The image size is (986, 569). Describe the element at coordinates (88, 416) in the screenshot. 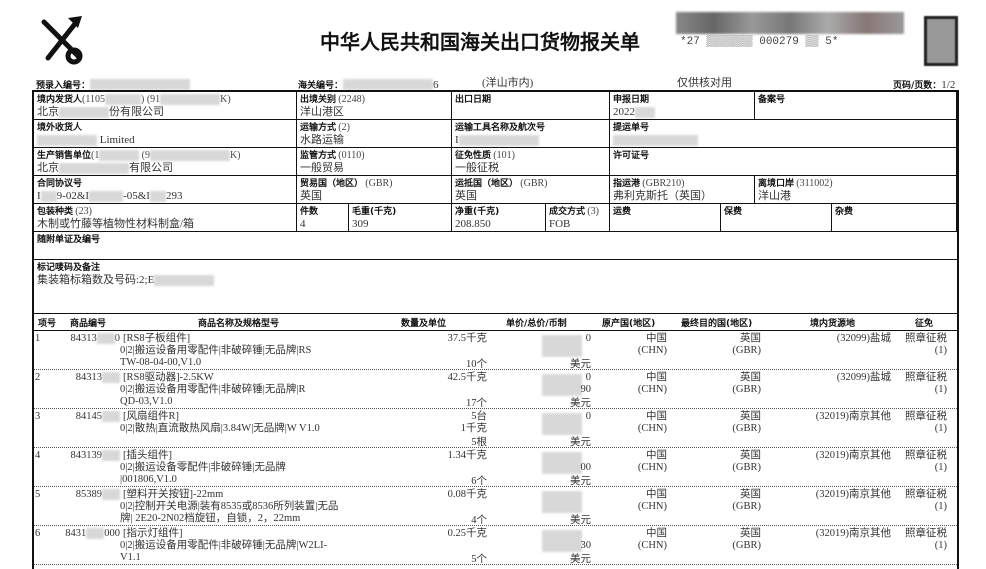

I see `hs-code: 84145` at that location.